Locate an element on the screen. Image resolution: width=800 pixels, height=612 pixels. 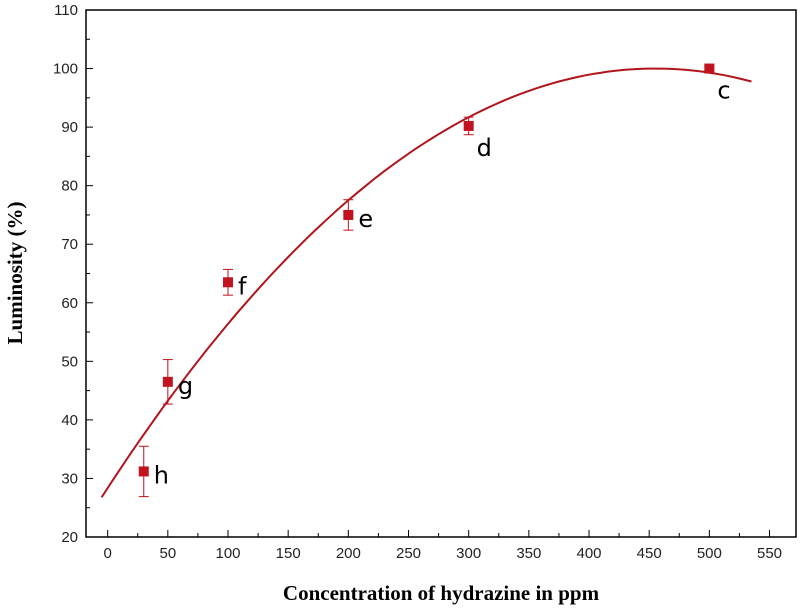
x-tick-label: 300 is located at coordinates (468, 553).